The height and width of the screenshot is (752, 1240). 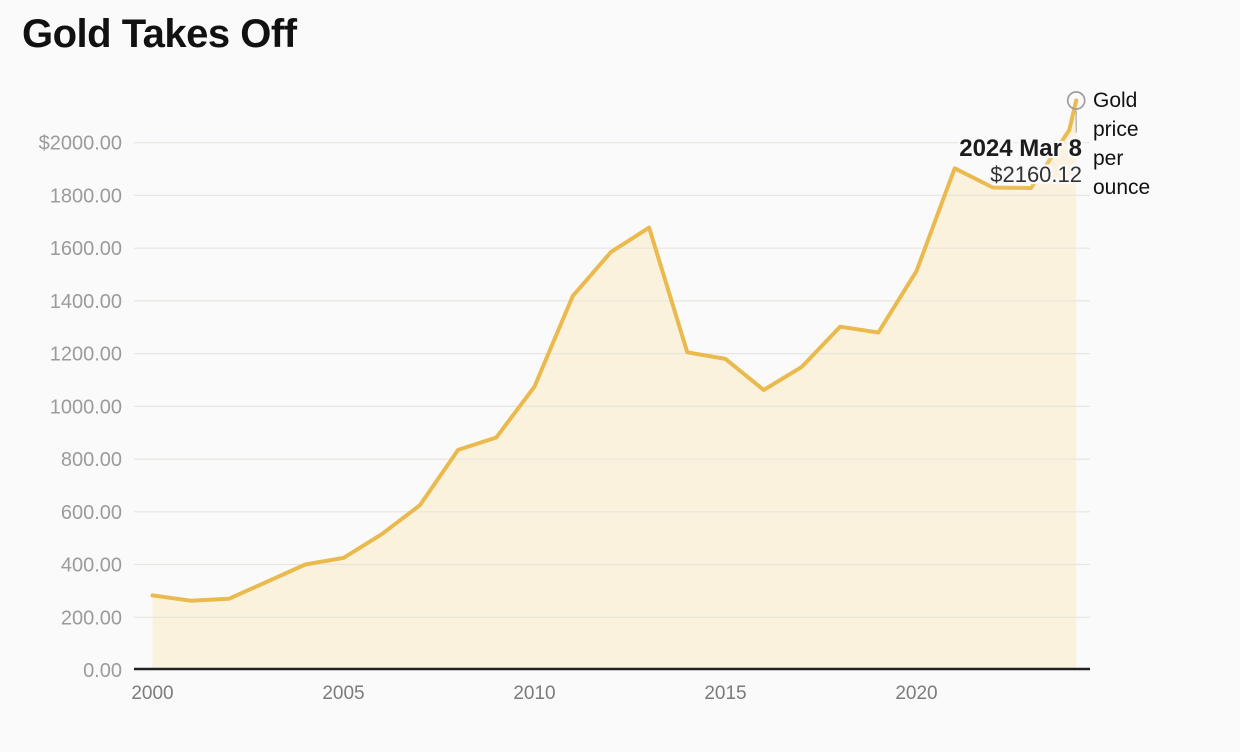 What do you see at coordinates (1020, 148) in the screenshot?
I see `annotation-date-label: 2024 Mar 8` at bounding box center [1020, 148].